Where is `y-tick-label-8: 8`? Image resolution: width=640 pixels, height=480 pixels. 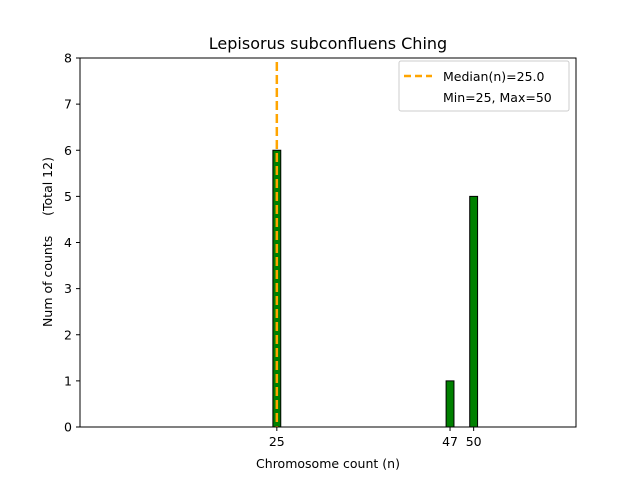
y-tick-label-8: 8 is located at coordinates (68, 58).